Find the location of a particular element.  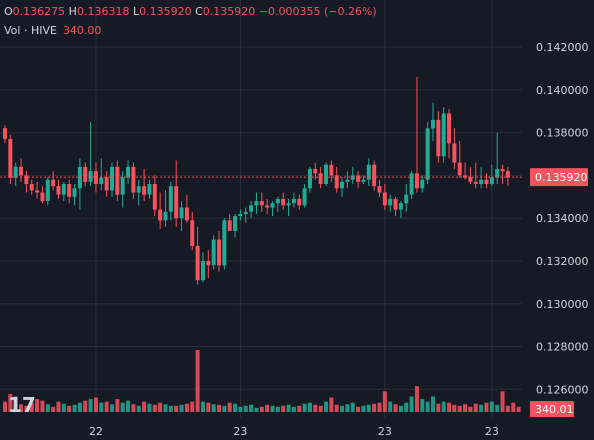

time-axis: 22 23 23 23 is located at coordinates (294, 431).